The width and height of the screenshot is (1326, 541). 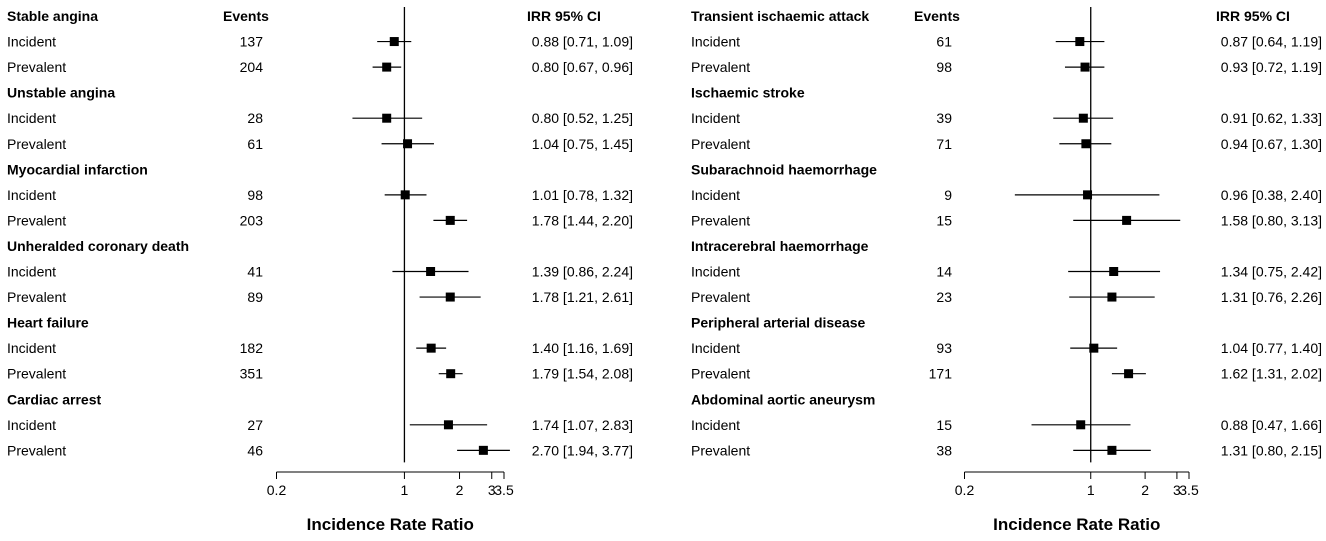 What do you see at coordinates (582, 42) in the screenshot?
I see `irr-ci-value: 0.88 [0.71, 1.09]` at bounding box center [582, 42].